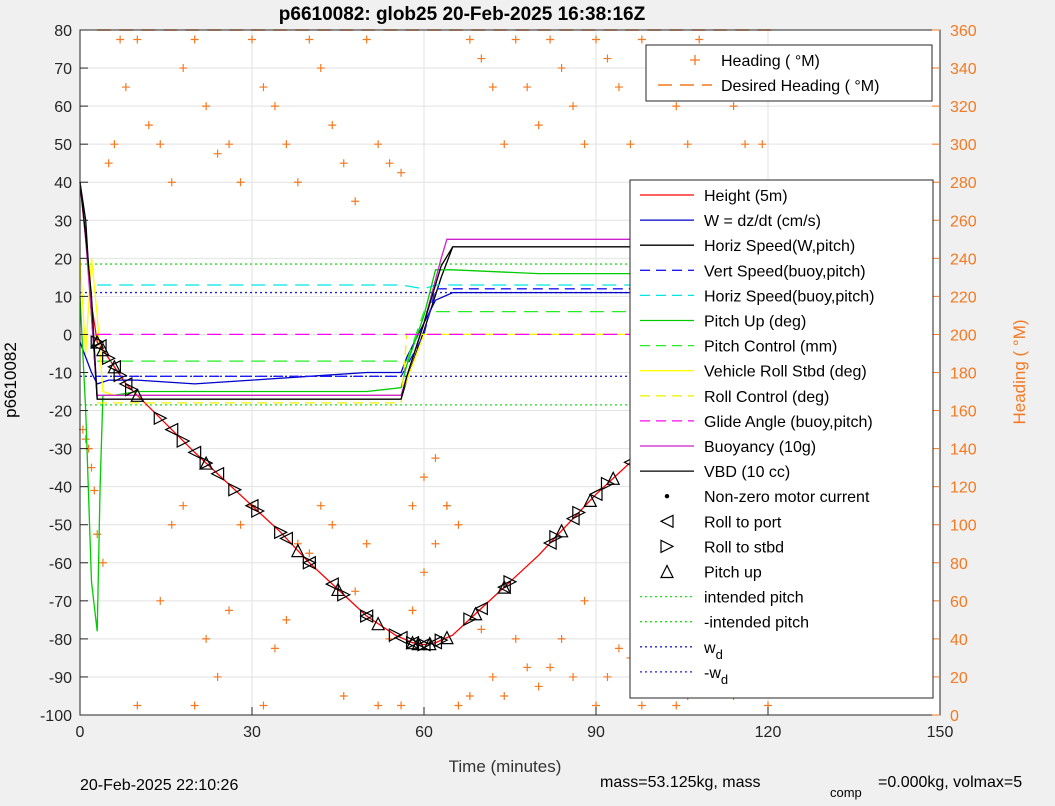 The width and height of the screenshot is (1055, 806). I want to click on y-tick-label-right: 40, so click(959, 640).